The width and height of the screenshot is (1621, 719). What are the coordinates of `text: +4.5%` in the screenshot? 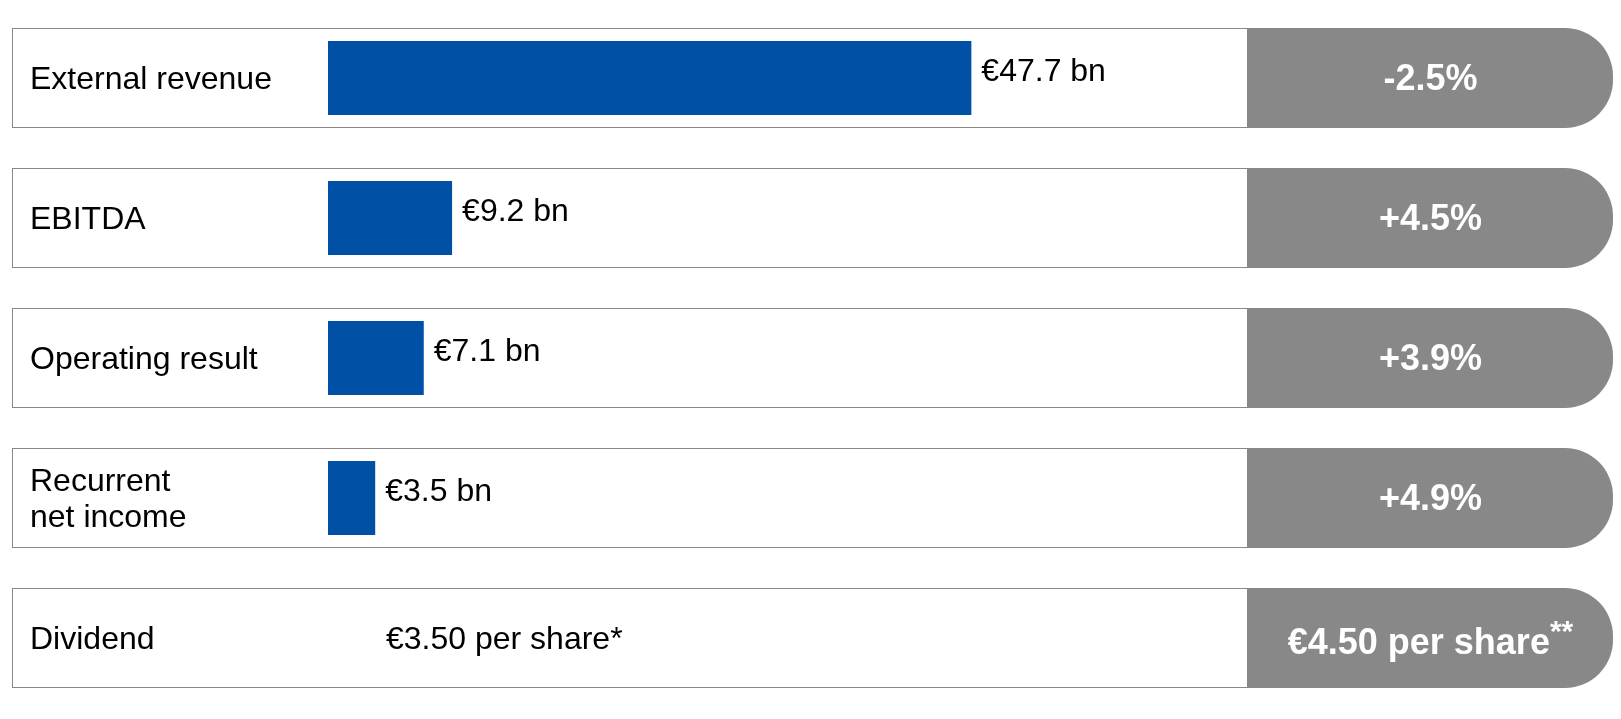 It's located at (1430, 218).